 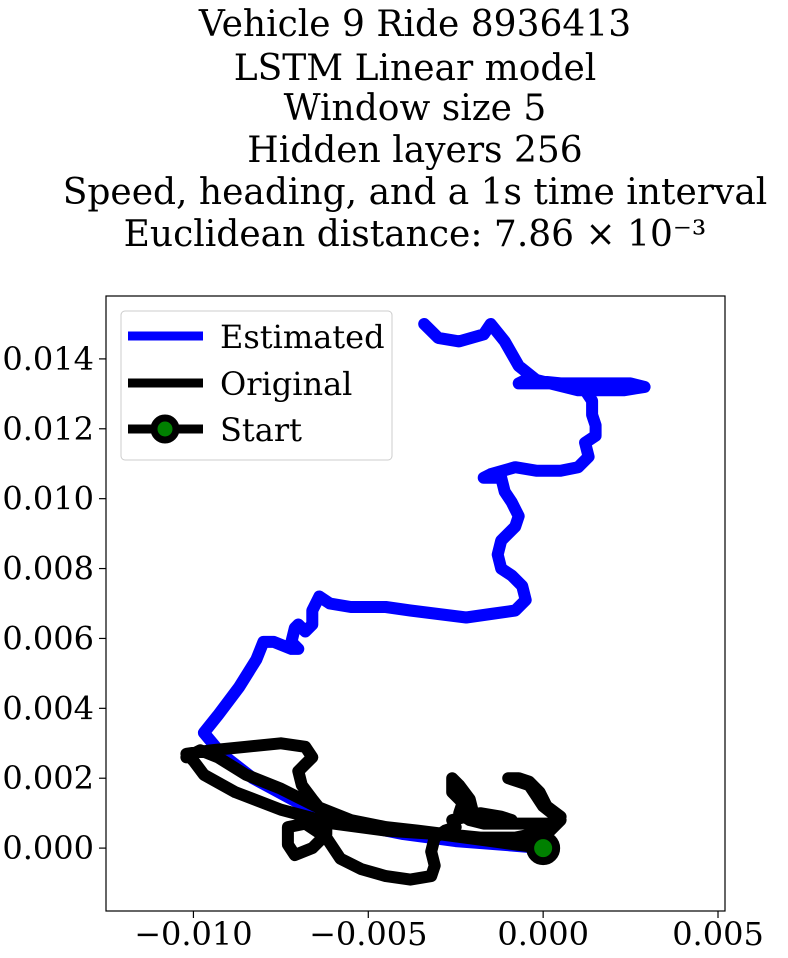 I want to click on title-line: LSTM Linear model, so click(x=415, y=68).